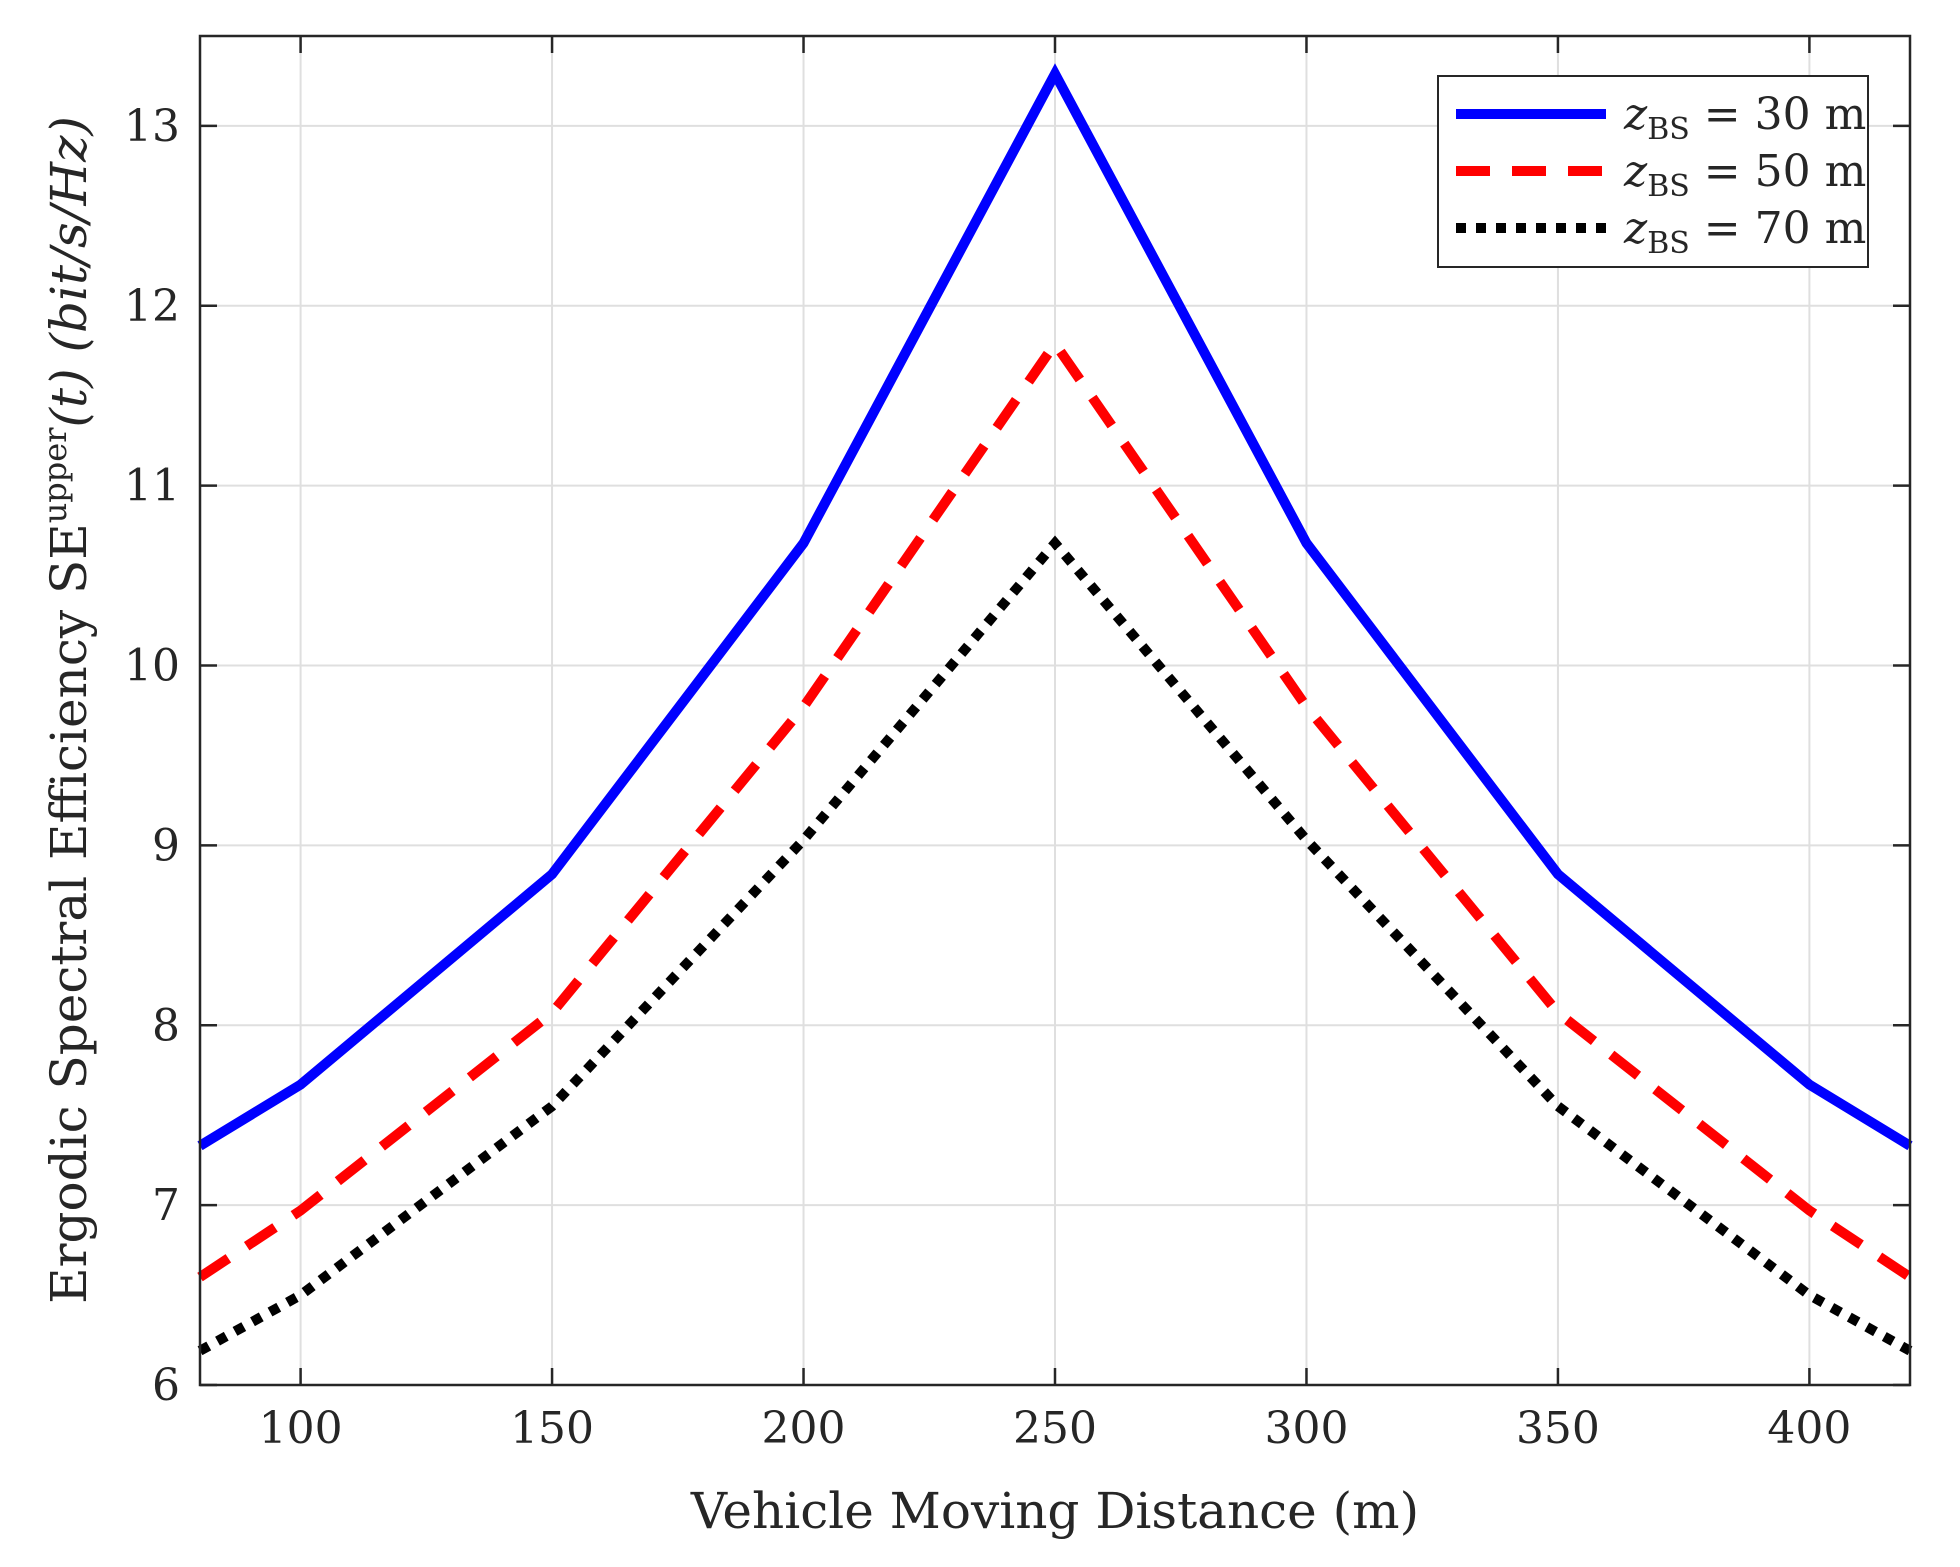 This screenshot has width=1960, height=1567. I want to click on legend-value: = 70 m, so click(1778, 228).